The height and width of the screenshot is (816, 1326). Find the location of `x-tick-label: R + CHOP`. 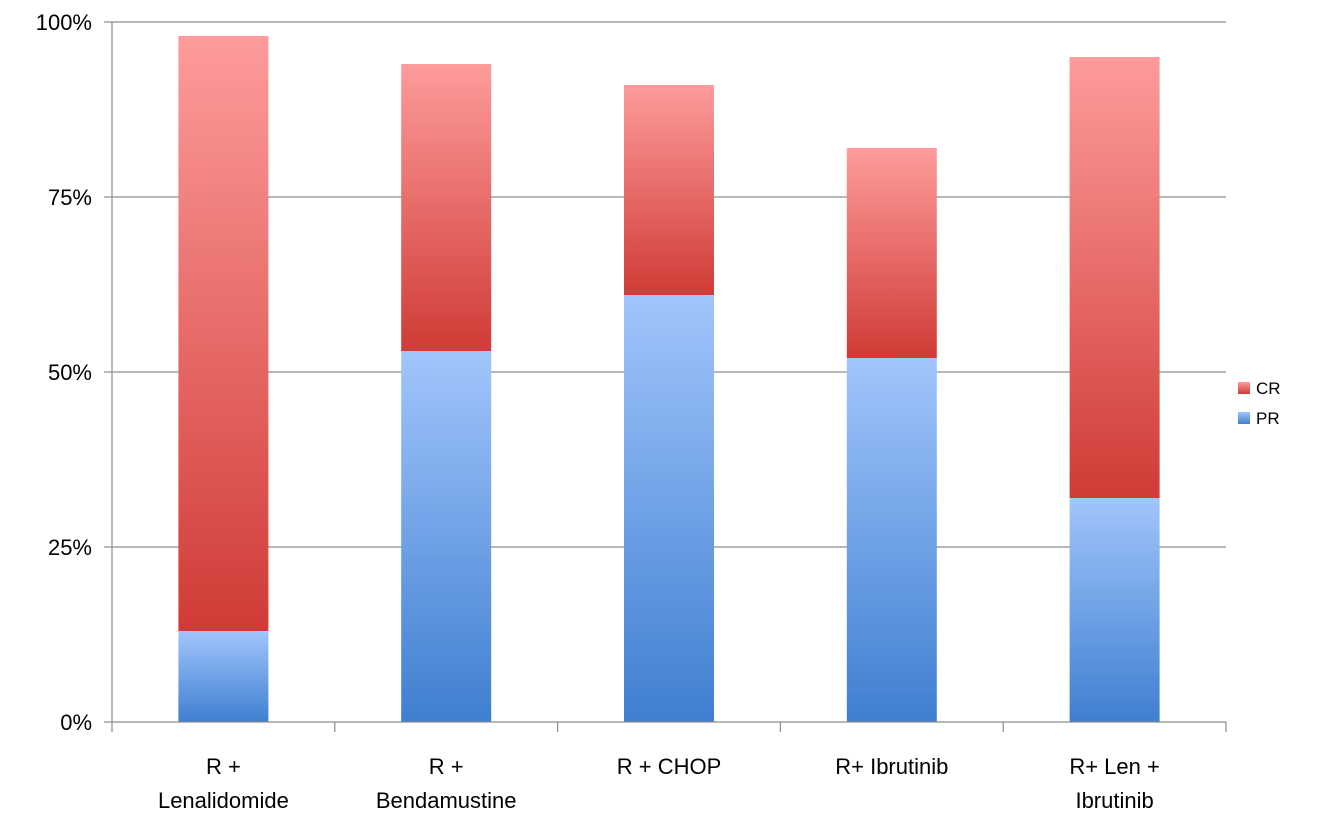

x-tick-label: R + CHOP is located at coordinates (669, 766).